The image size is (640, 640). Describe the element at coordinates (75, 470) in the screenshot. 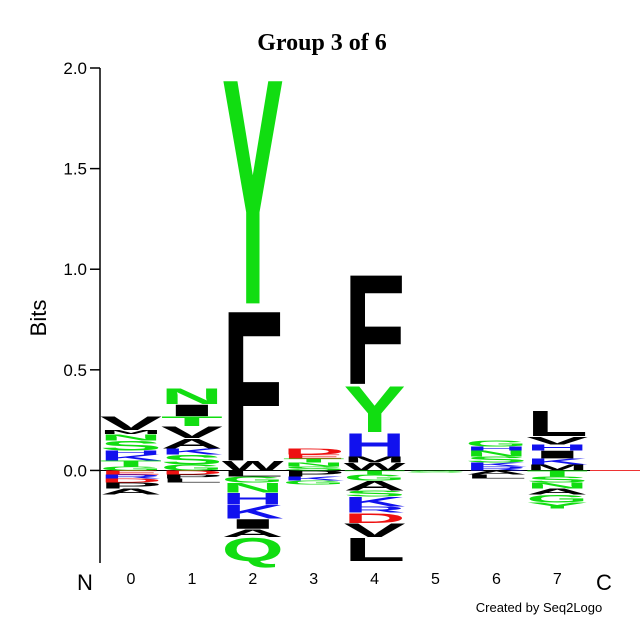

I see `y-tick-label: 0.0` at that location.